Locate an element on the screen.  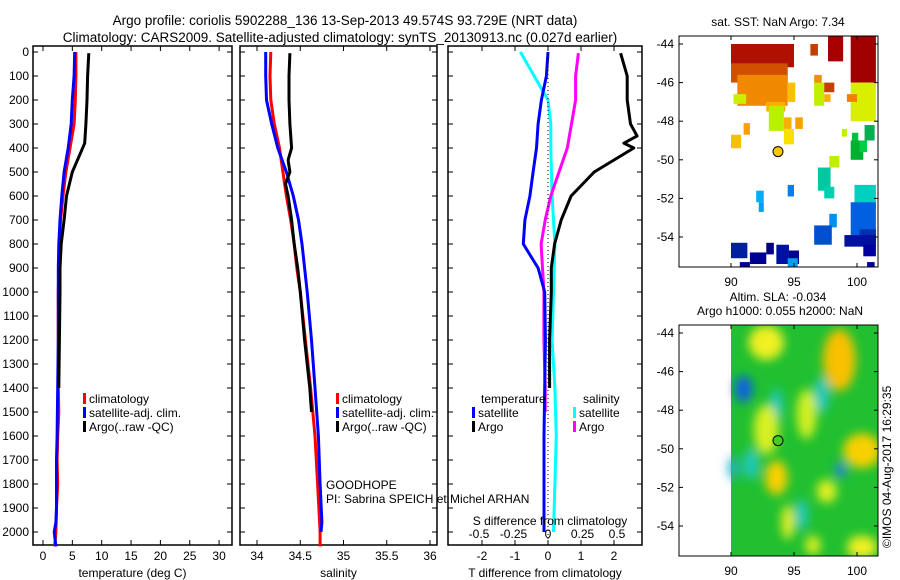
depth-tick-label: 0 is located at coordinates (25, 52).